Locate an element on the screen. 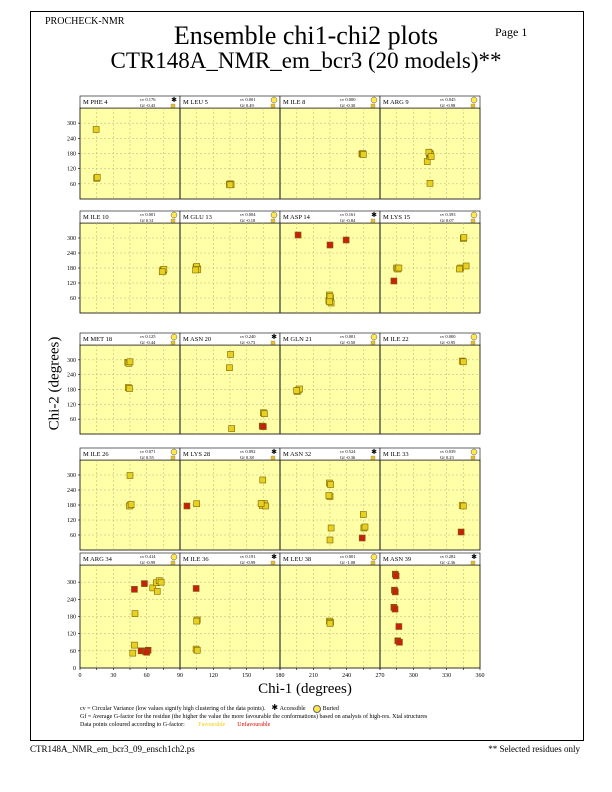 The width and height of the screenshot is (612, 792). legend-accessible: Accessible is located at coordinates (292, 709).